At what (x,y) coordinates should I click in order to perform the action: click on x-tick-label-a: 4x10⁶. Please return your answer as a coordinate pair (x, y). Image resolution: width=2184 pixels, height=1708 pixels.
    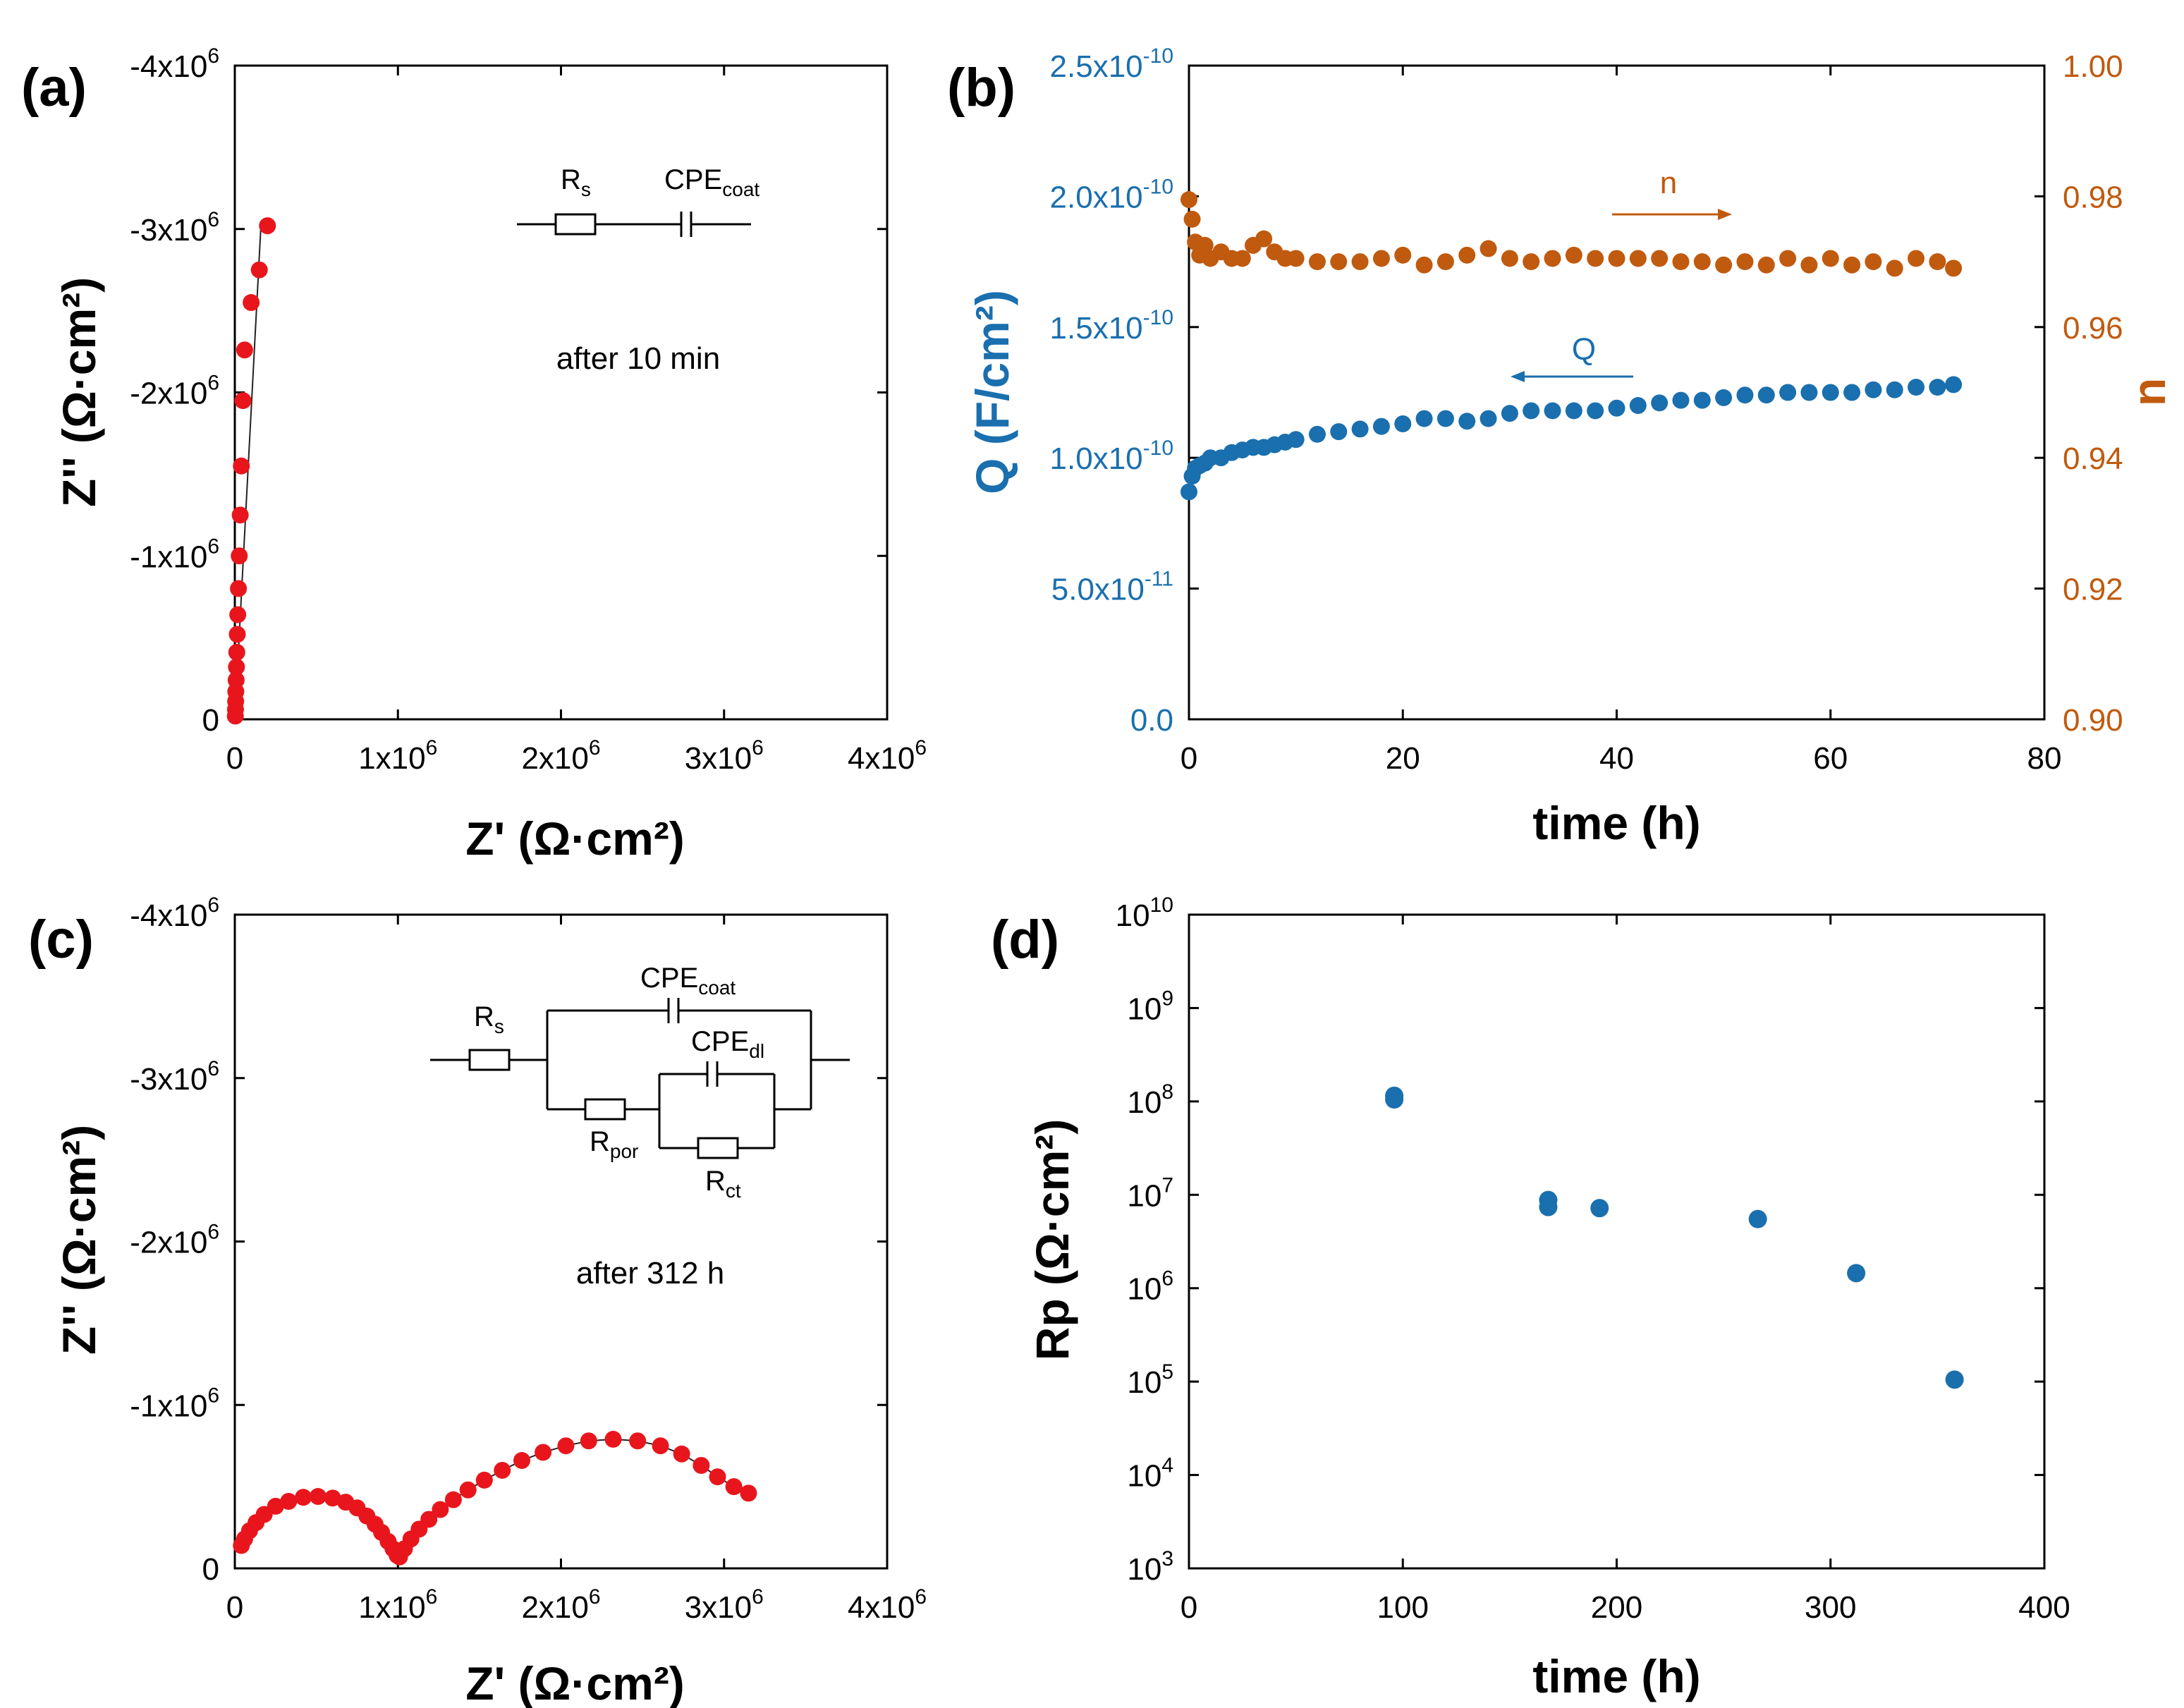
    Looking at the image, I should click on (887, 756).